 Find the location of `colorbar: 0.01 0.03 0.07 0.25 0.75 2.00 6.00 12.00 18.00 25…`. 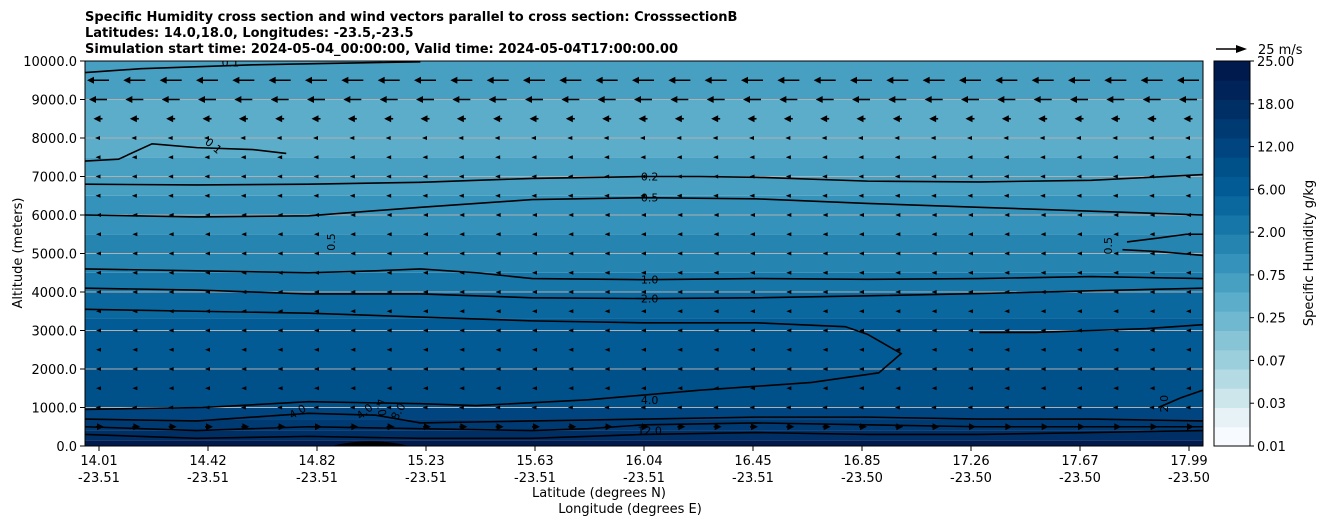

colorbar: 0.01 0.03 0.07 0.25 0.75 2.00 6.00 12.00 18.00 25… is located at coordinates (1253, 255).